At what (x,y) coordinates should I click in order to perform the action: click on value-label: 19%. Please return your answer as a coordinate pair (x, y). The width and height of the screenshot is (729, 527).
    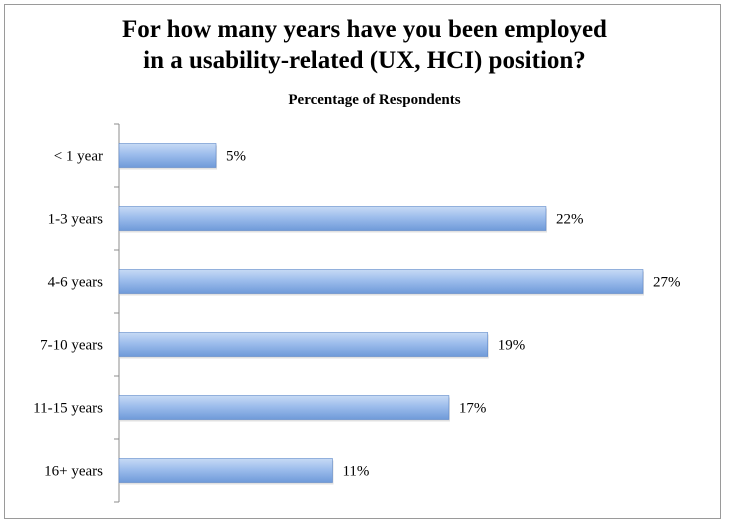
    Looking at the image, I should click on (511, 346).